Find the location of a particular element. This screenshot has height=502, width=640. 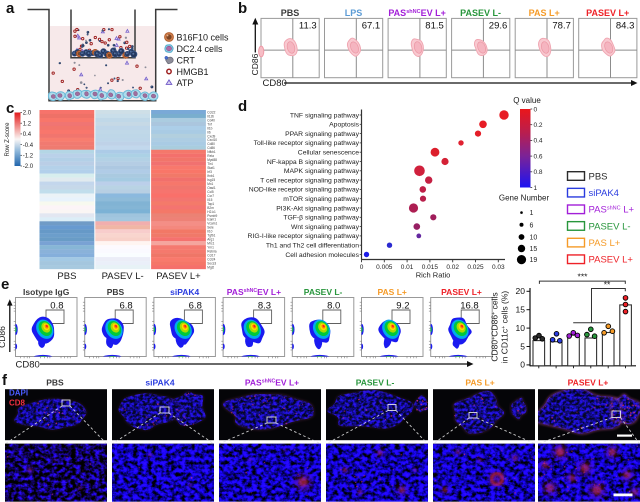

svg-text: -2.0 is located at coordinates (28, 167).